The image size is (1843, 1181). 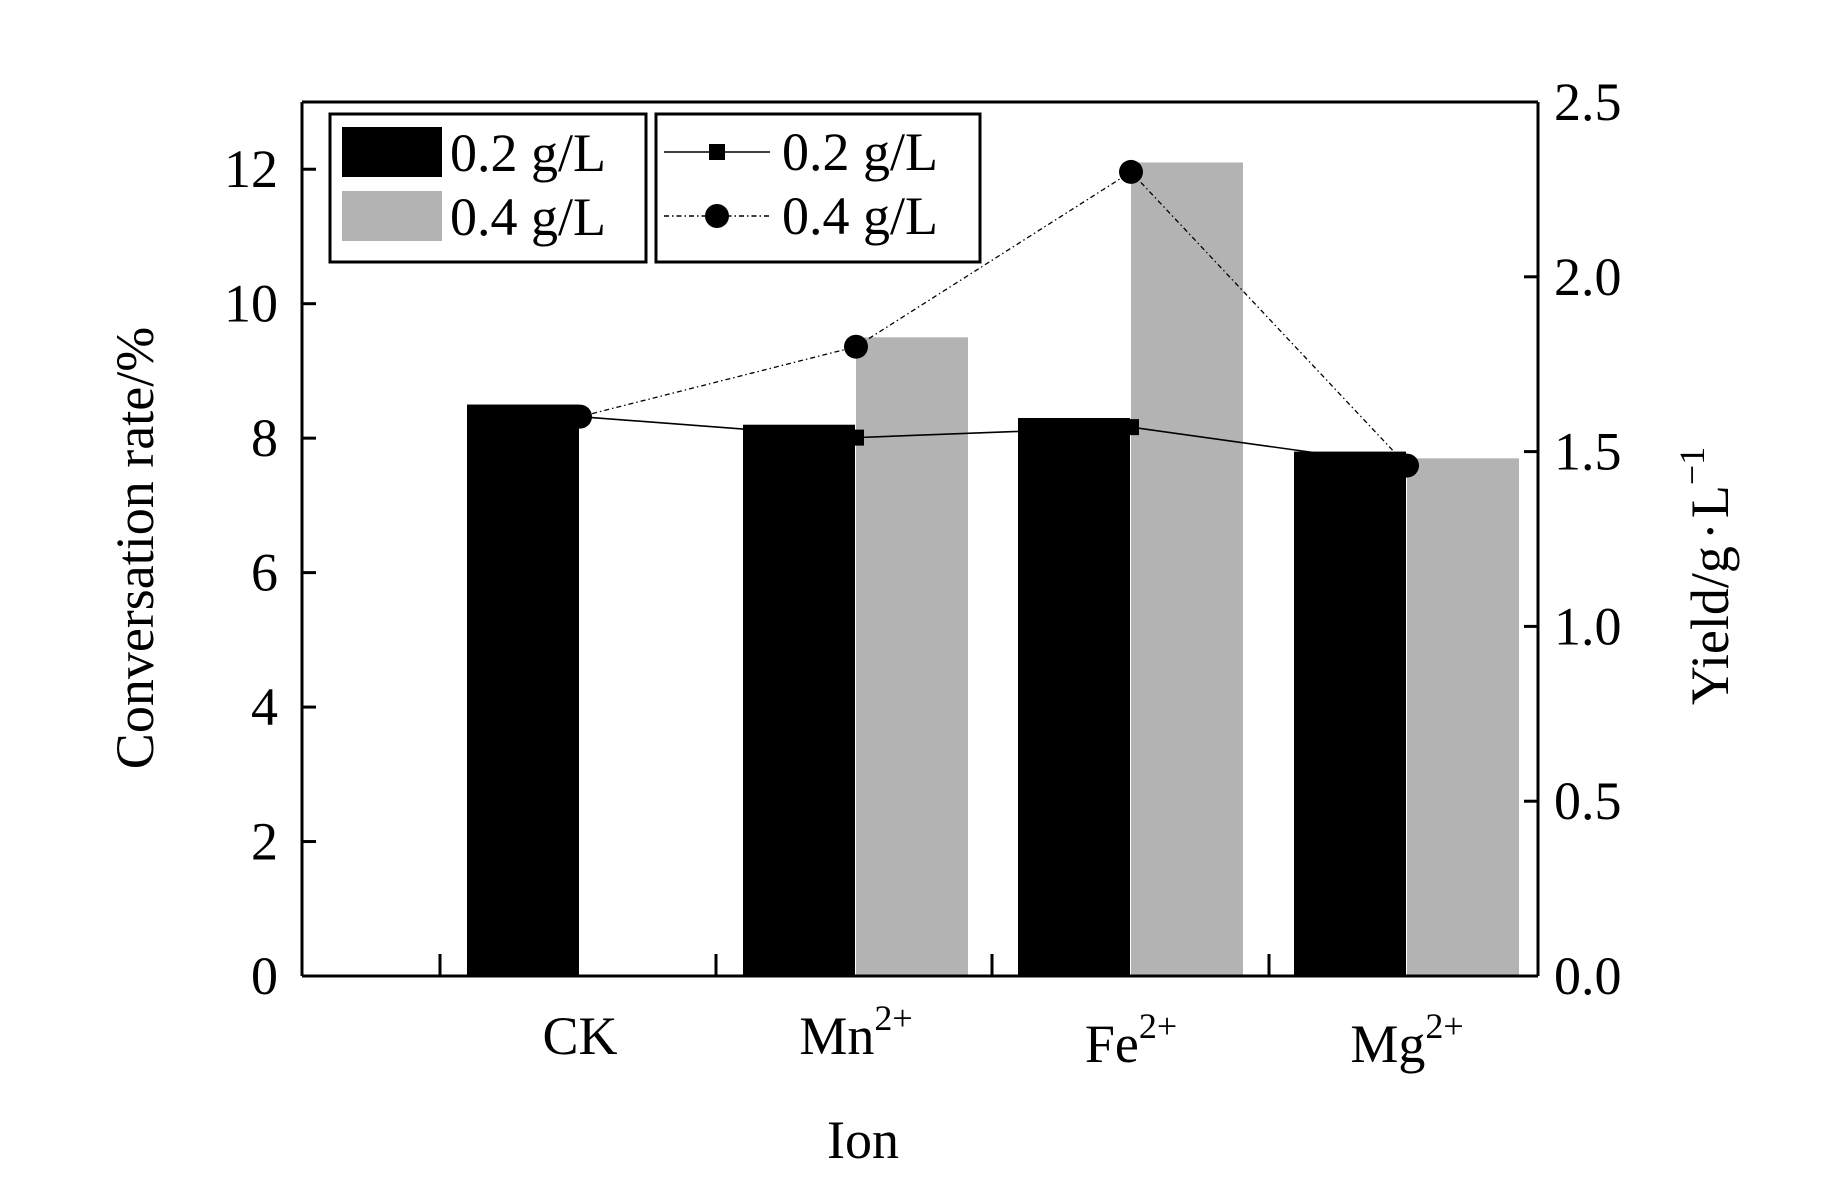 What do you see at coordinates (251, 304) in the screenshot?
I see `y-tick-label: 10` at bounding box center [251, 304].